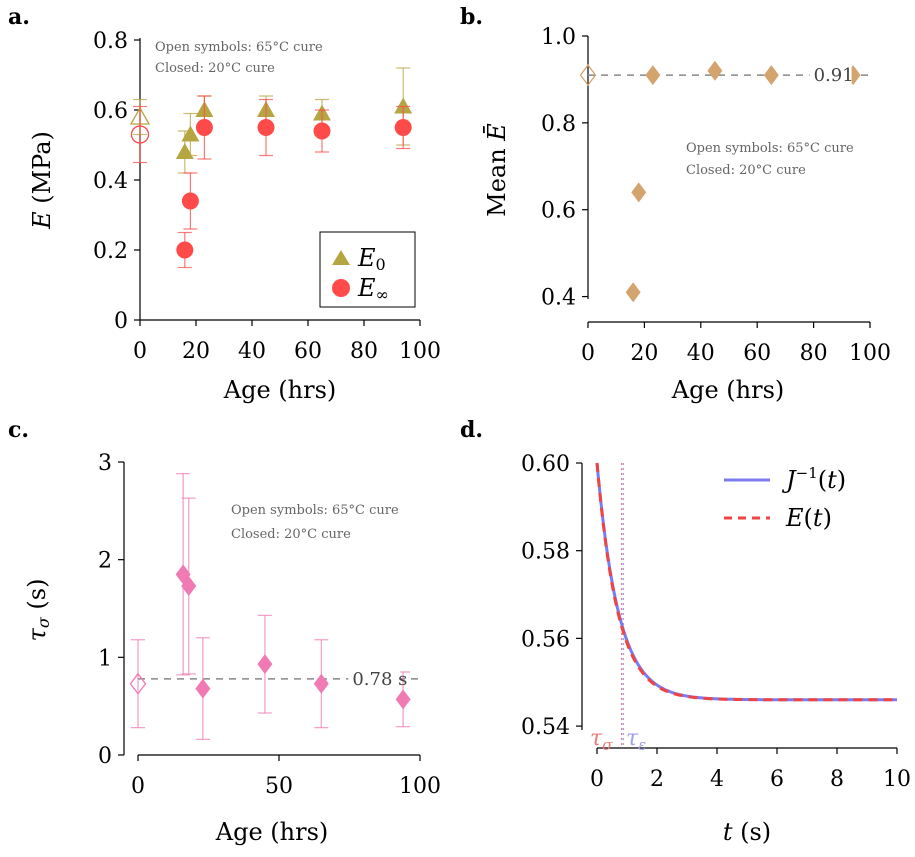 The height and width of the screenshot is (857, 915). Describe the element at coordinates (105, 561) in the screenshot. I see `y-tick-label-c-2: 2` at that location.